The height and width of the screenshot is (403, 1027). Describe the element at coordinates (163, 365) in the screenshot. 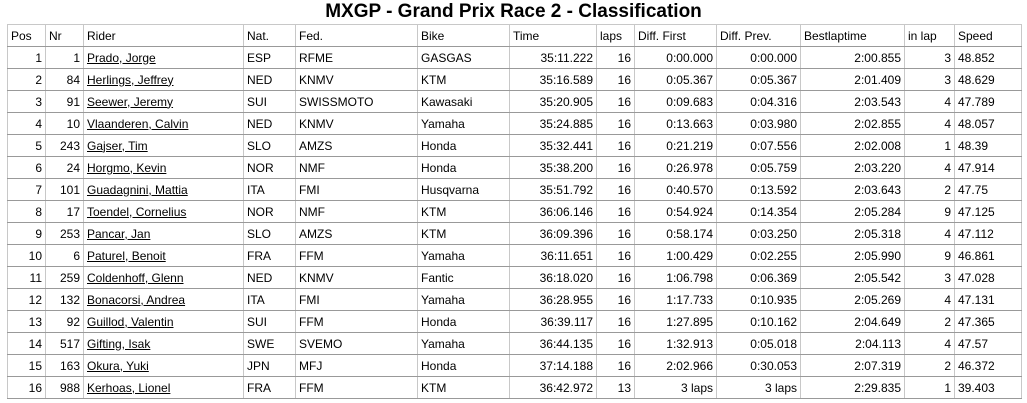

I see `cell-rider: Okura, Yuki` at that location.